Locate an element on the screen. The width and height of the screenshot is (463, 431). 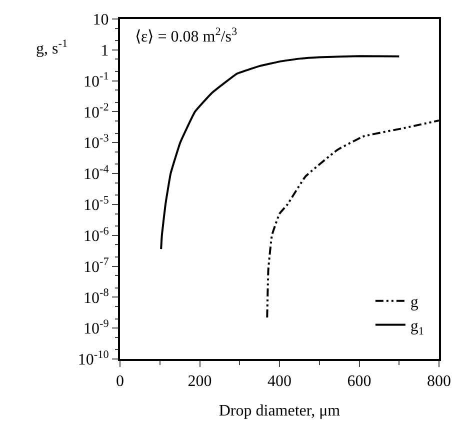
x-tick-label: 400 is located at coordinates (280, 381).